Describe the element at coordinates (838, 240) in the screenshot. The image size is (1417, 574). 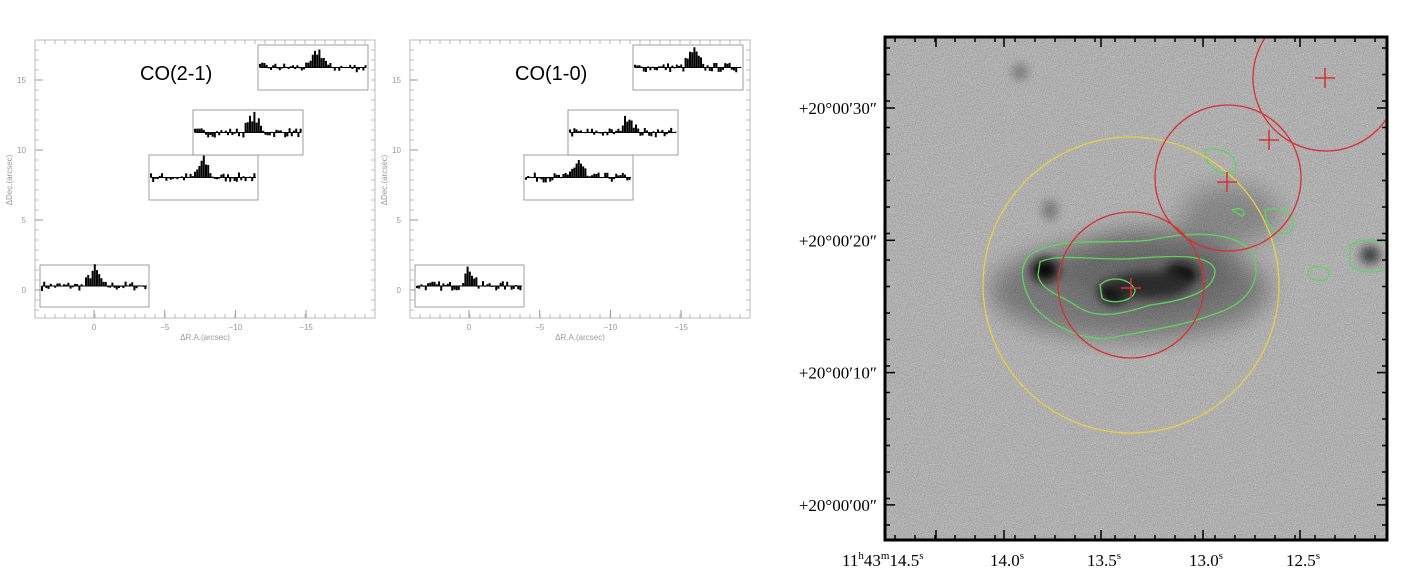
I see `y-tick-label: +20°00′20″` at that location.